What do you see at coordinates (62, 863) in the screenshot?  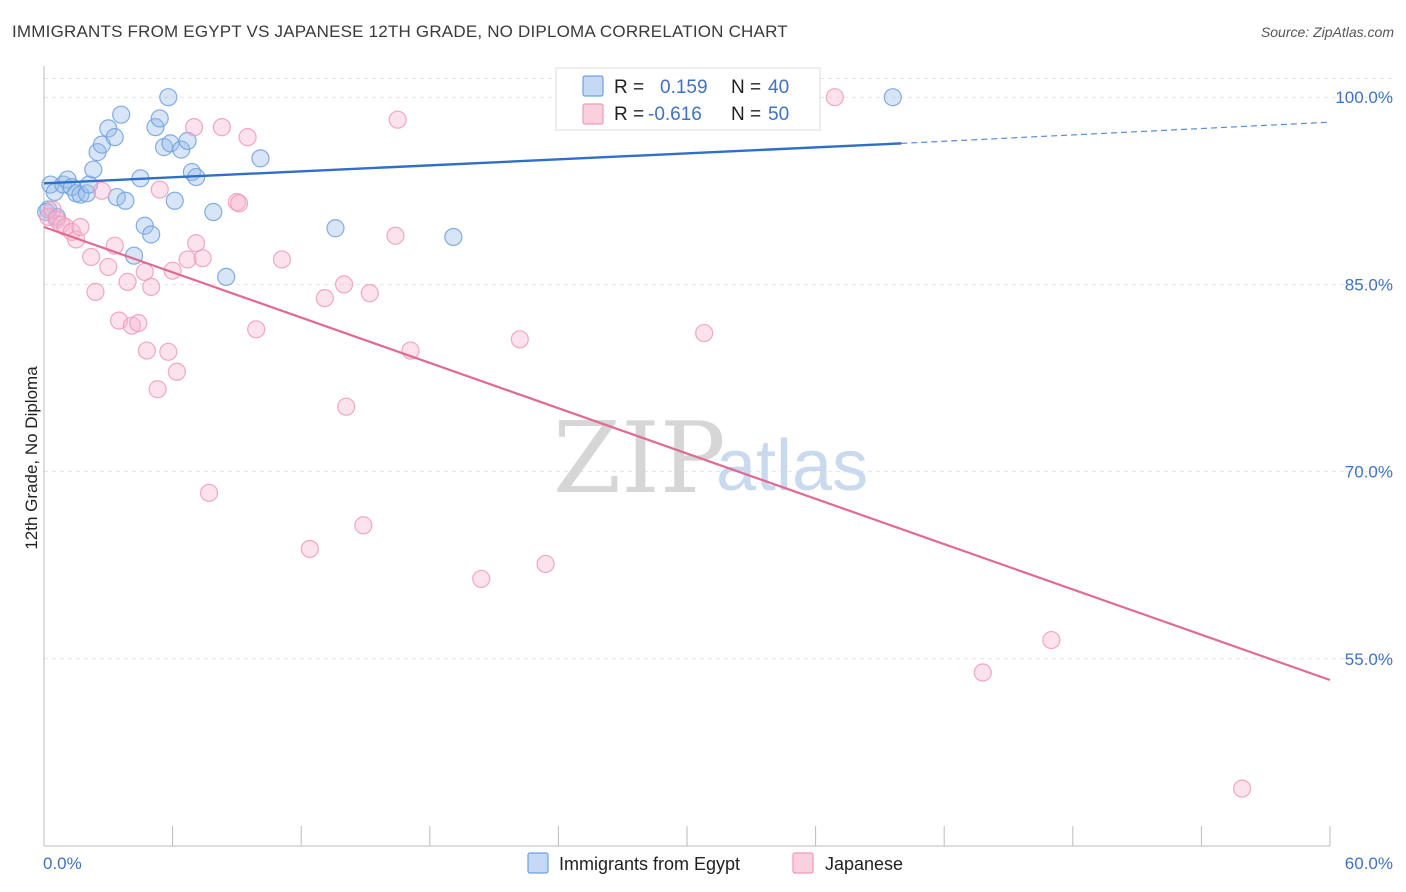 I see `x-tick-label-min: 0.0%` at bounding box center [62, 863].